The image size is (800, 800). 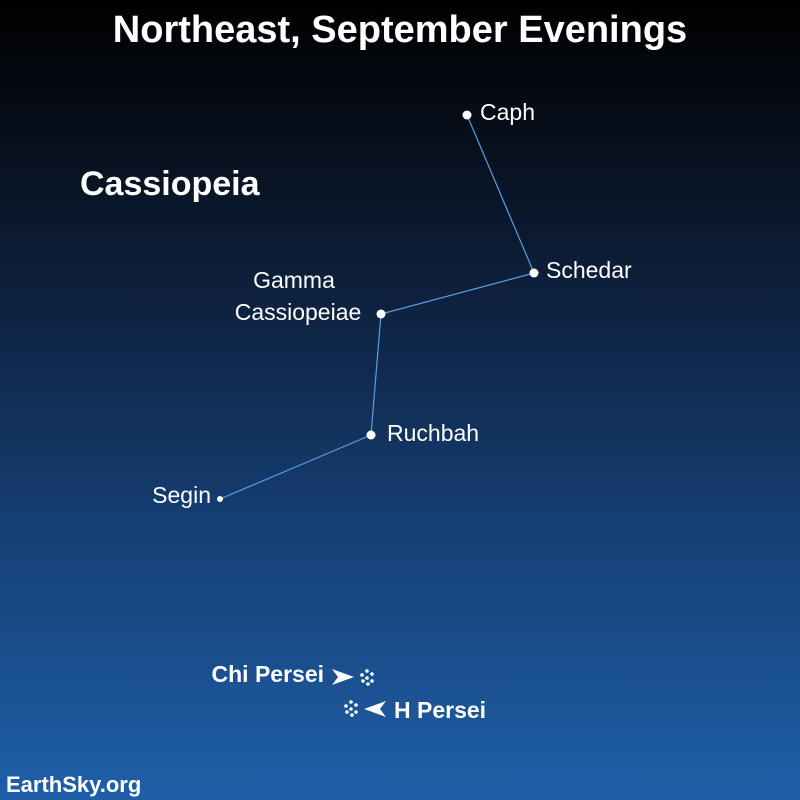 I want to click on label-h-persei: H Persei, so click(x=440, y=710).